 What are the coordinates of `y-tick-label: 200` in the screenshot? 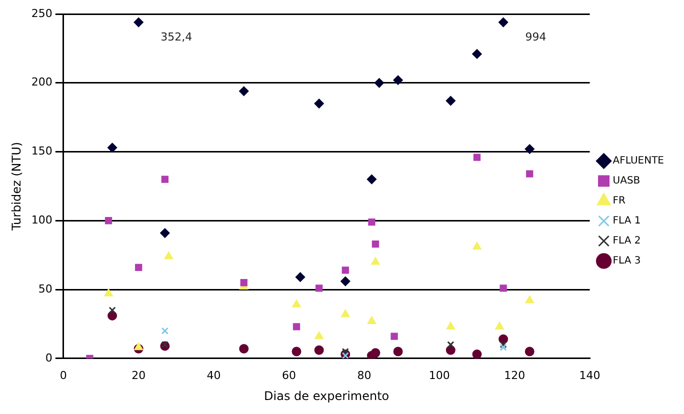 It's located at (41, 82).